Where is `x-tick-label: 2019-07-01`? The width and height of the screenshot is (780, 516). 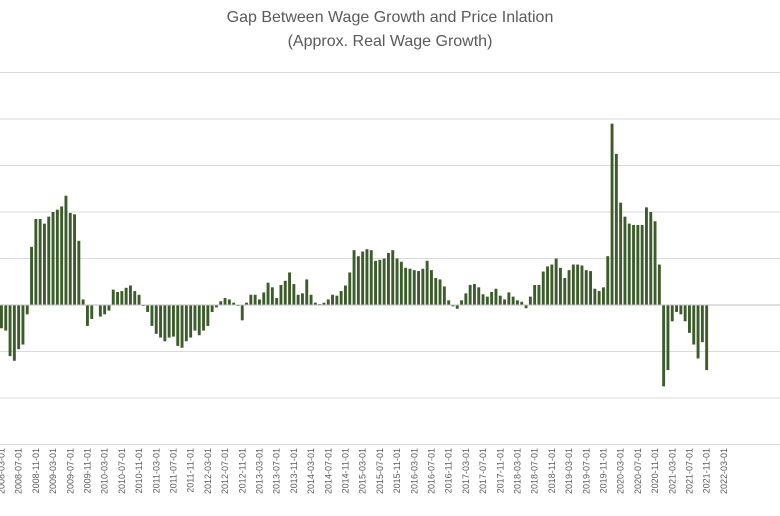
x-tick-label: 2019-07-01 is located at coordinates (586, 471).